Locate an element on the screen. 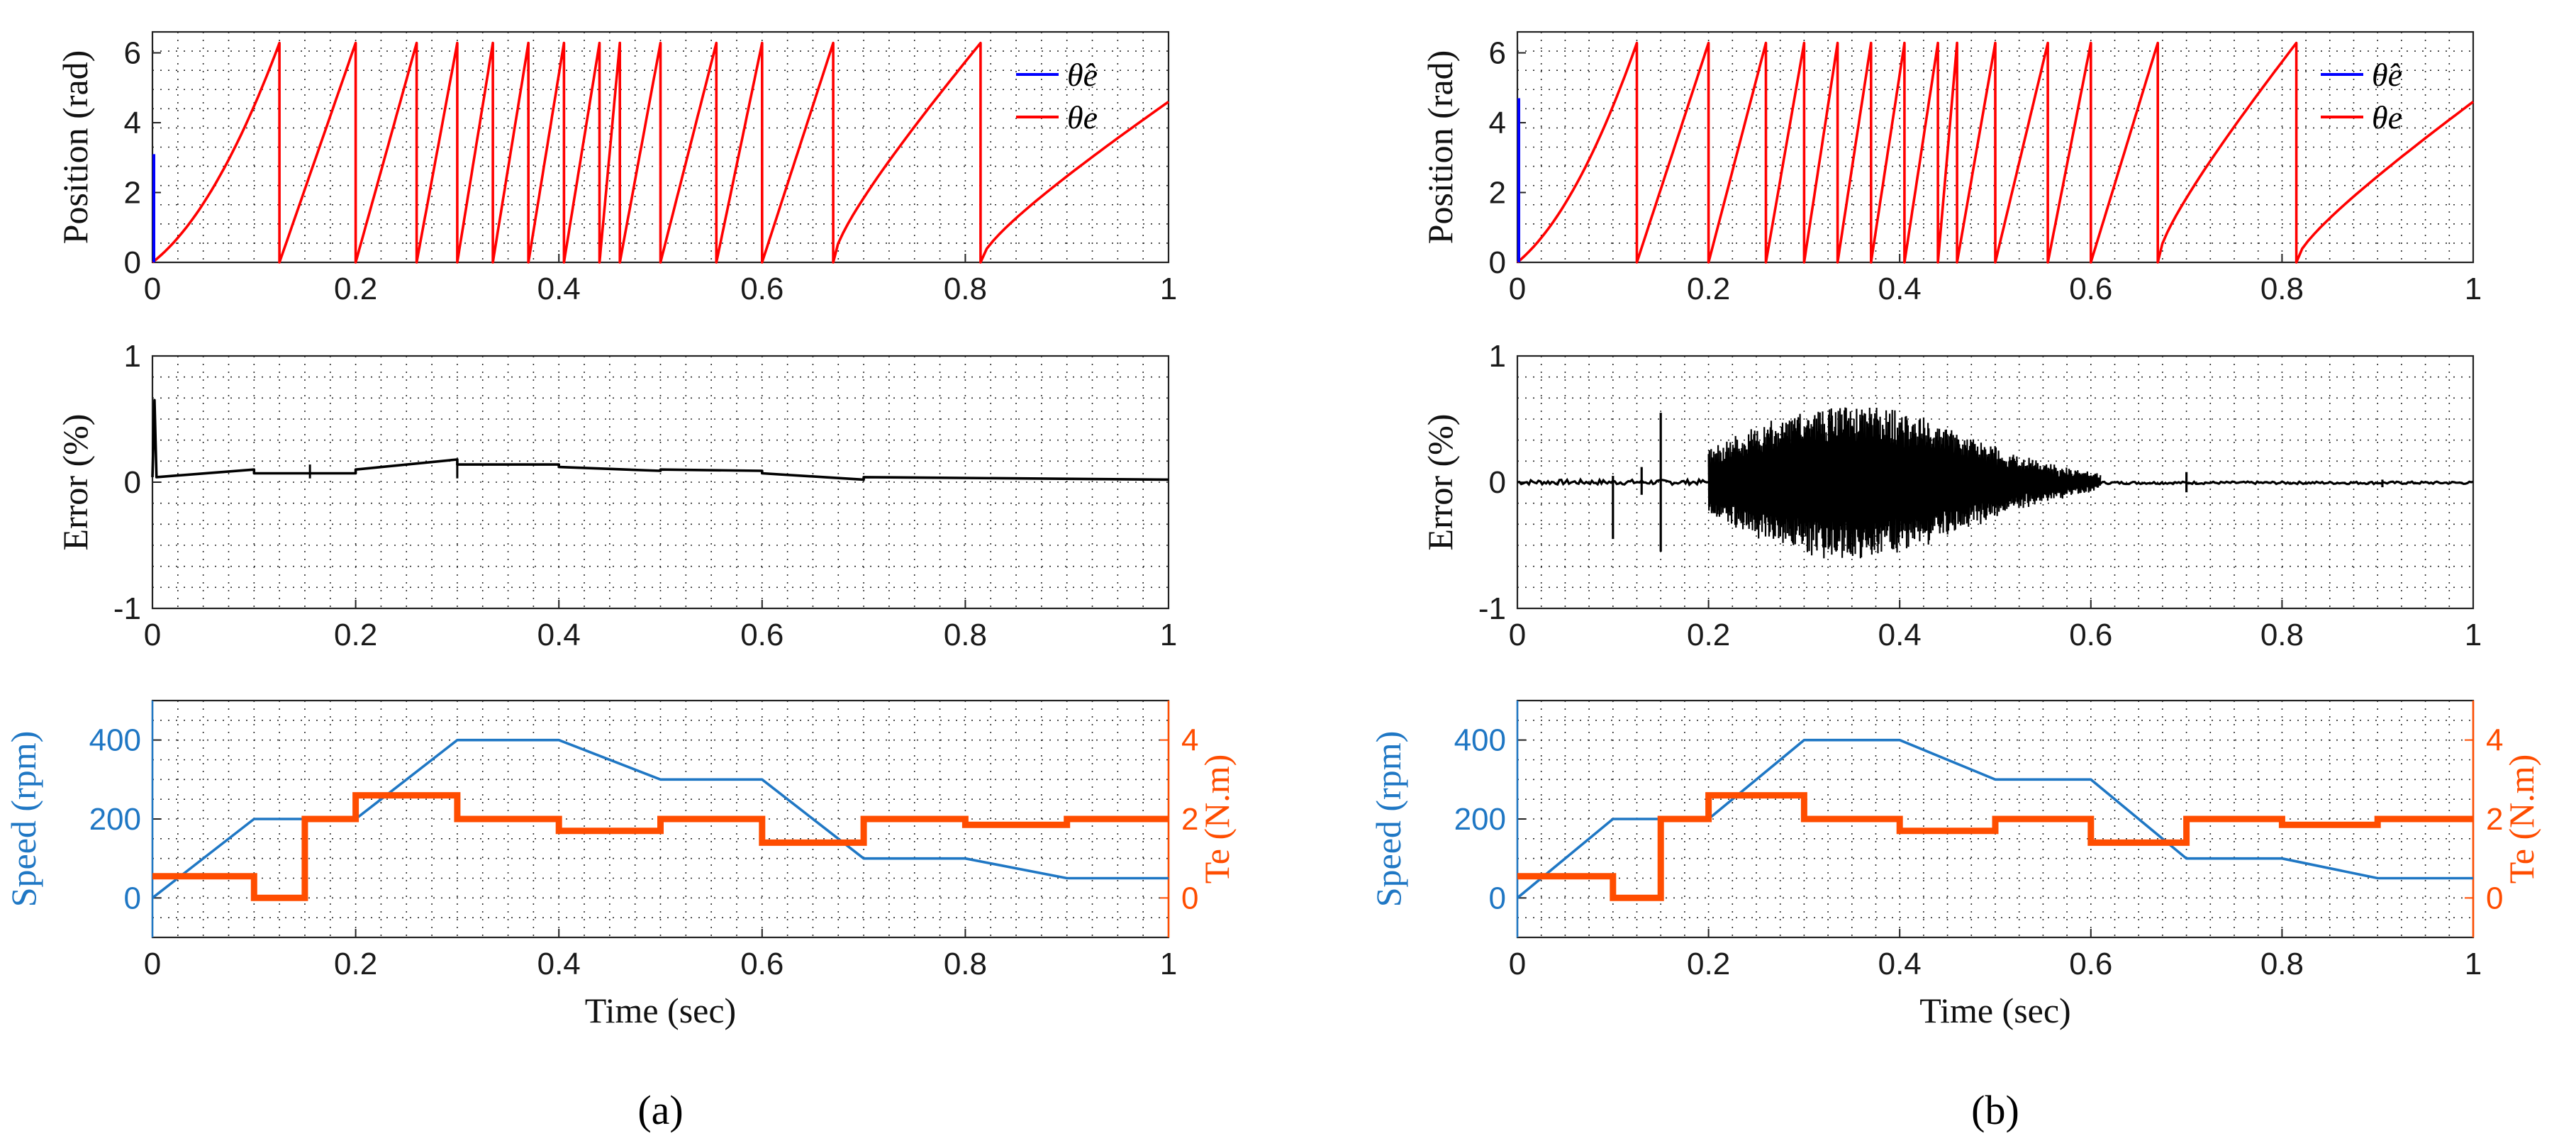 The width and height of the screenshot is (2576, 1148). panel-label: (b) is located at coordinates (1995, 1110).